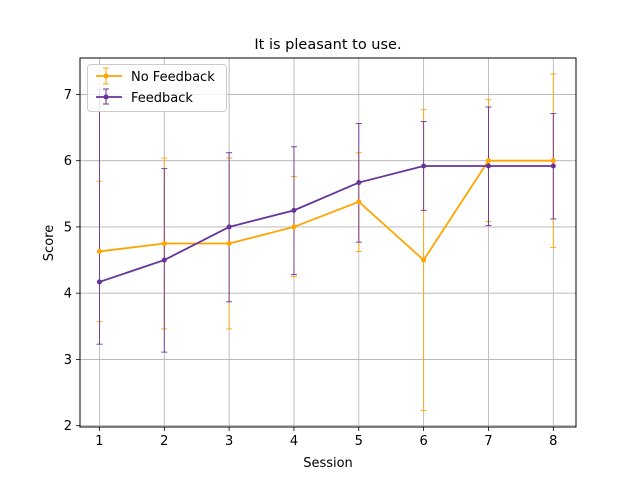  What do you see at coordinates (106, 97) in the screenshot?
I see `legend-marker-feedback` at bounding box center [106, 97].